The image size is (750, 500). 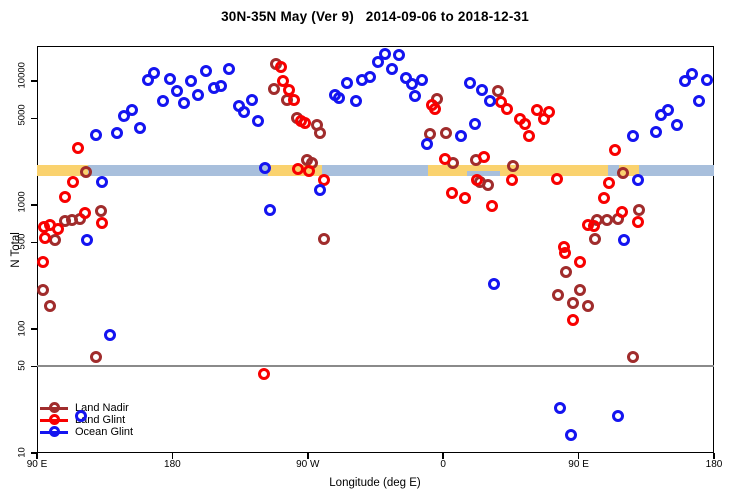 I want to click on x-tick-label: 0, so click(x=443, y=464).